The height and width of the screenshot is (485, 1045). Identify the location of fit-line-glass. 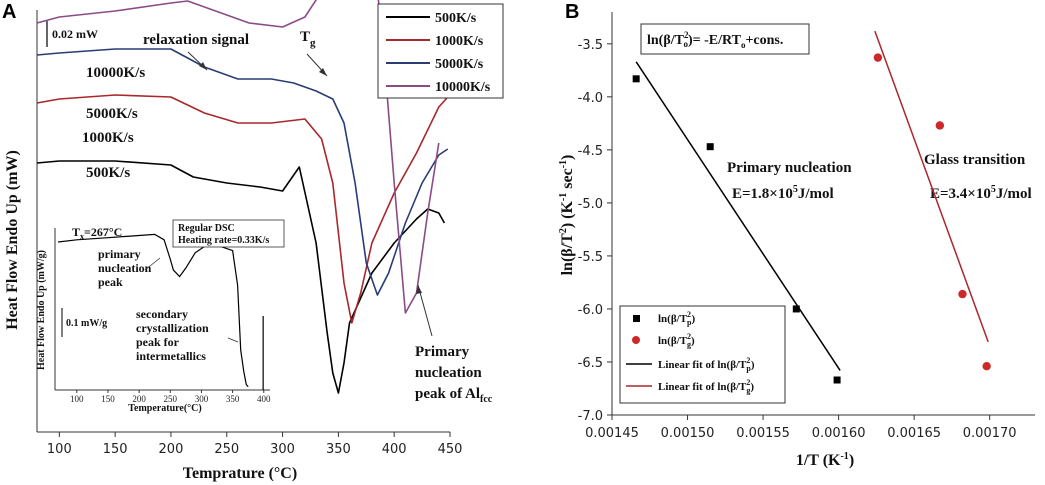
(931, 186).